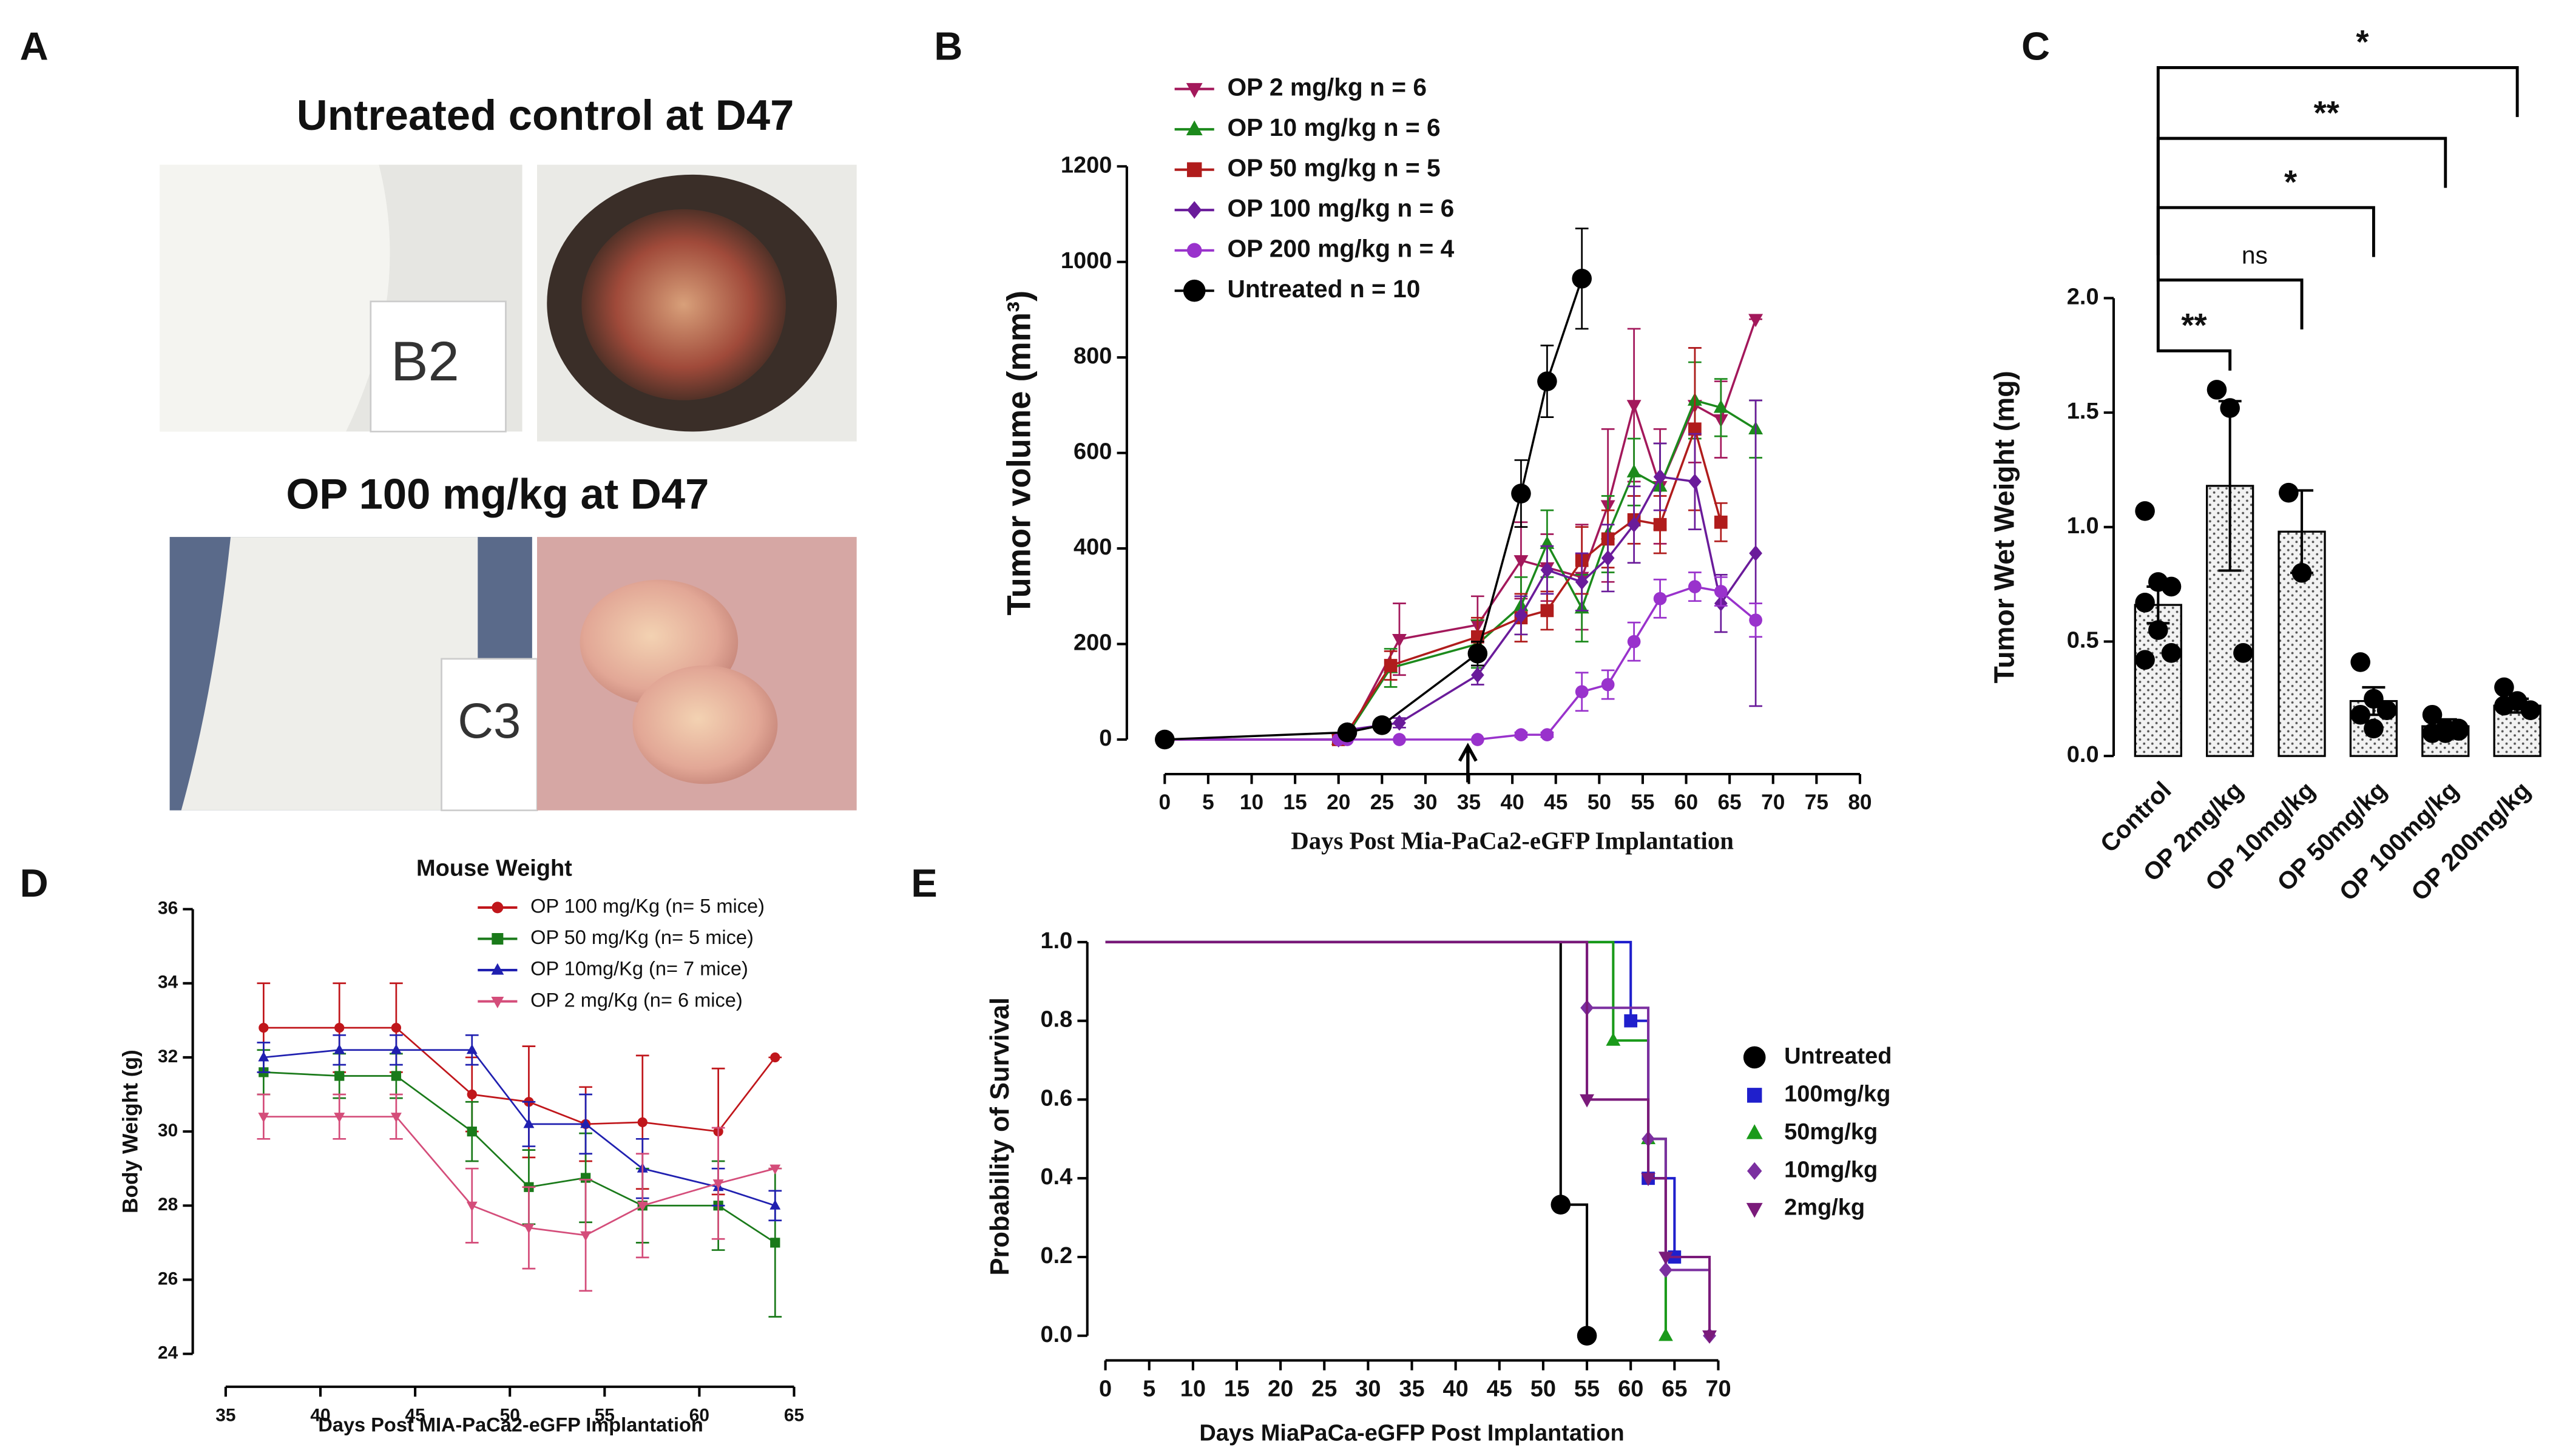  I want to click on legend-label: OP 100 mg/Kg (n= 5 mice), so click(647, 906).